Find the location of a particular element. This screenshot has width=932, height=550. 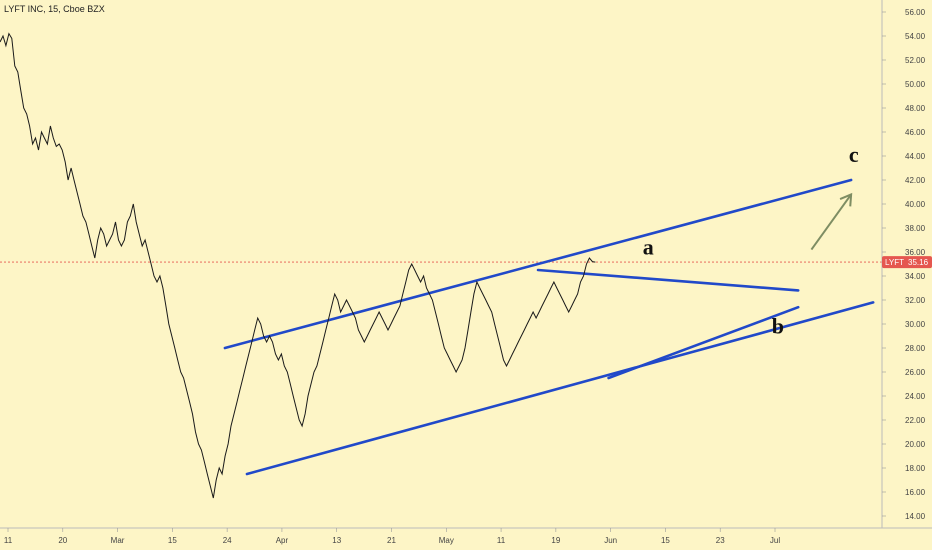

y-tick-label: 52.00 is located at coordinates (915, 60).